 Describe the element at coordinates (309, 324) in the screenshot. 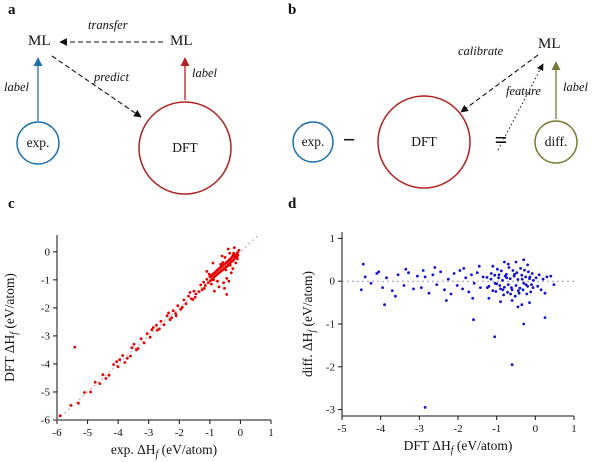

I see `y-axis-label: diff. ΔHf (eV/atom)` at that location.